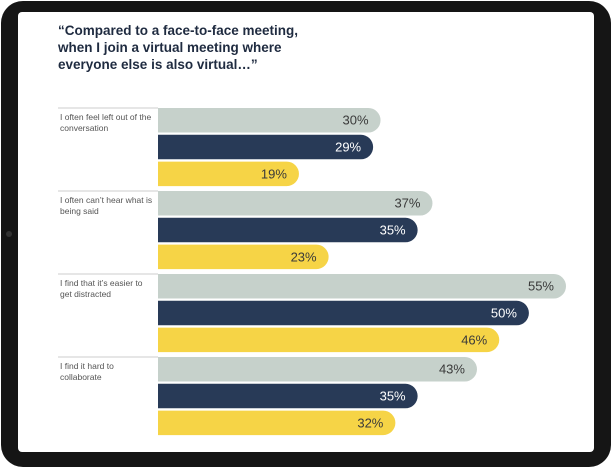 The height and width of the screenshot is (468, 612). I want to click on value-label: 46%, so click(474, 339).